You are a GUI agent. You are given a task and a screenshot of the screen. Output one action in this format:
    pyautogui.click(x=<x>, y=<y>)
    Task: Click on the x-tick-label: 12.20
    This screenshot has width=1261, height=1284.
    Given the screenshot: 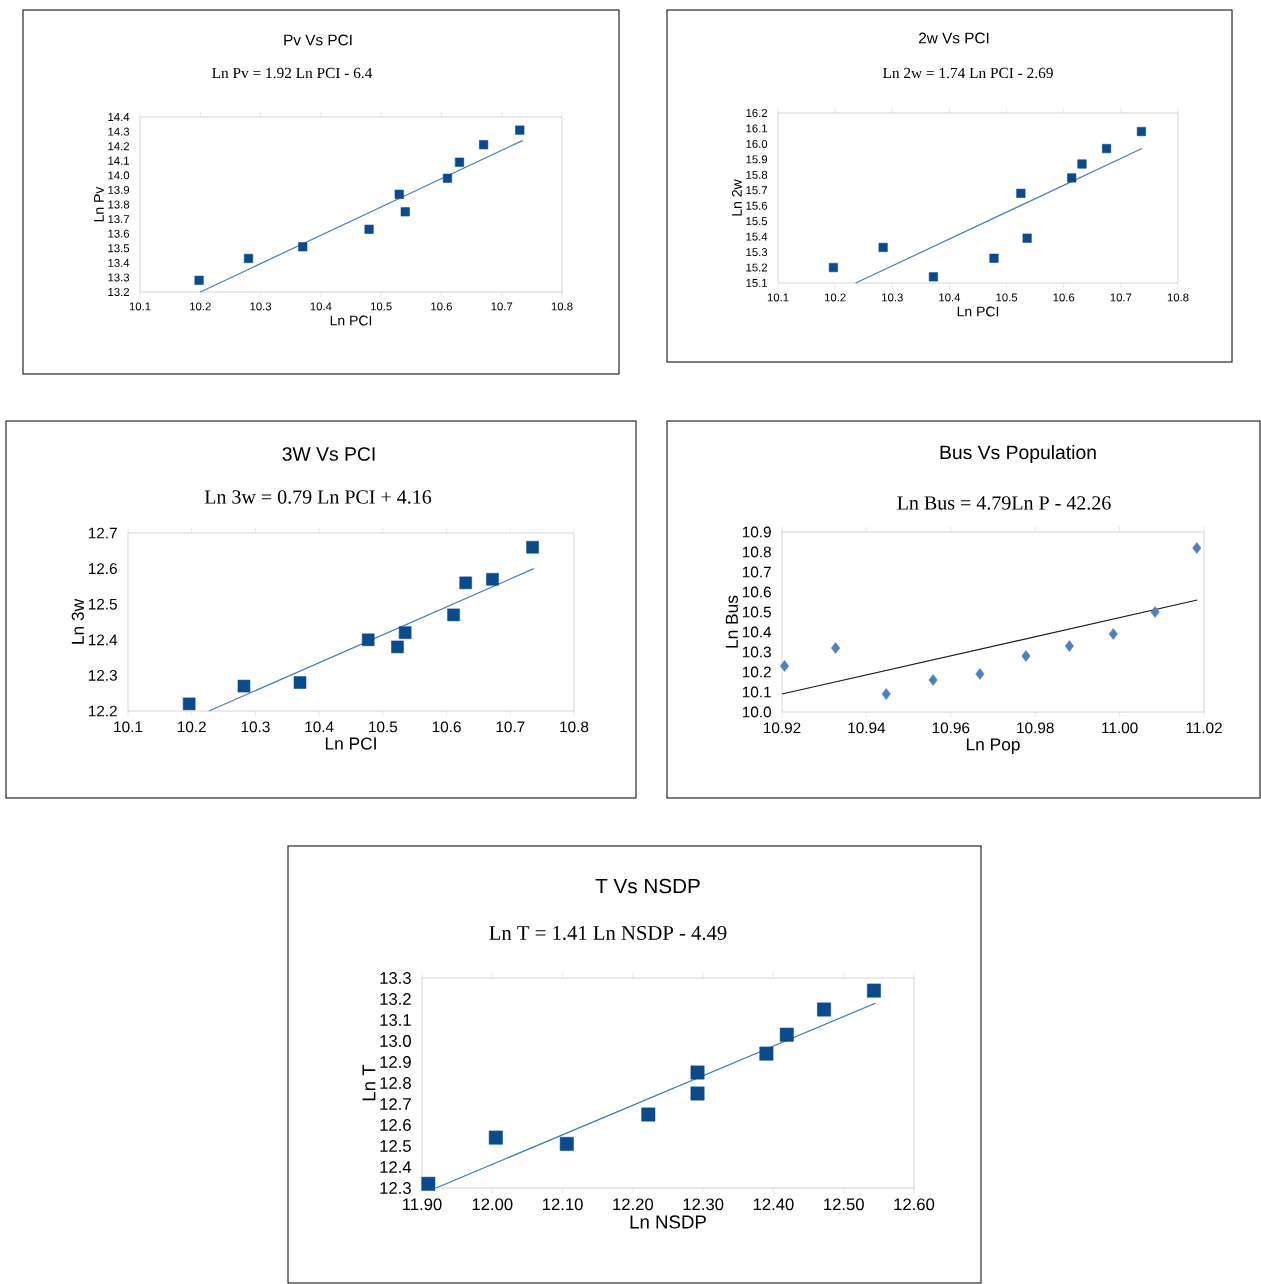 What is the action you would take?
    pyautogui.click(x=633, y=1204)
    